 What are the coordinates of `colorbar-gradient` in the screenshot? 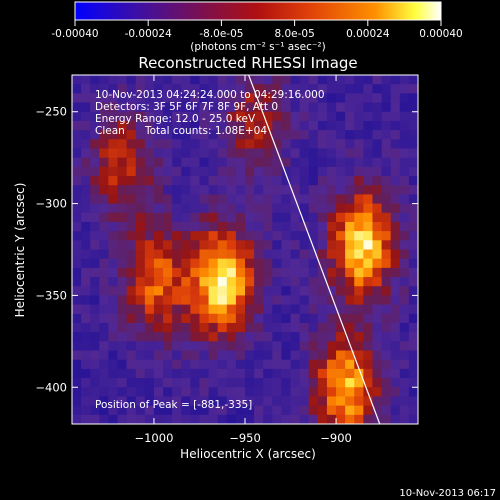 It's located at (258, 11).